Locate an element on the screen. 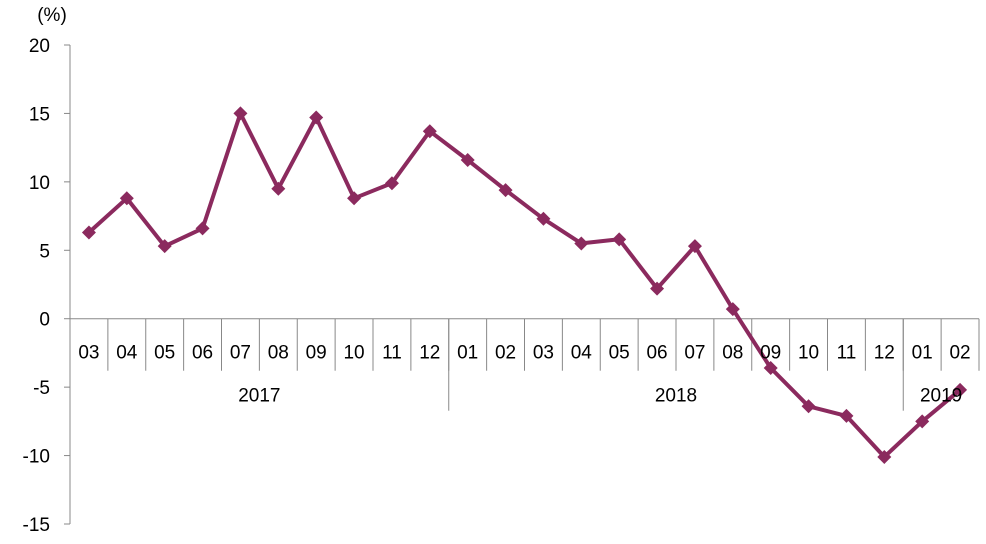 This screenshot has width=986, height=544. year-group-label: 2018 is located at coordinates (676, 396).